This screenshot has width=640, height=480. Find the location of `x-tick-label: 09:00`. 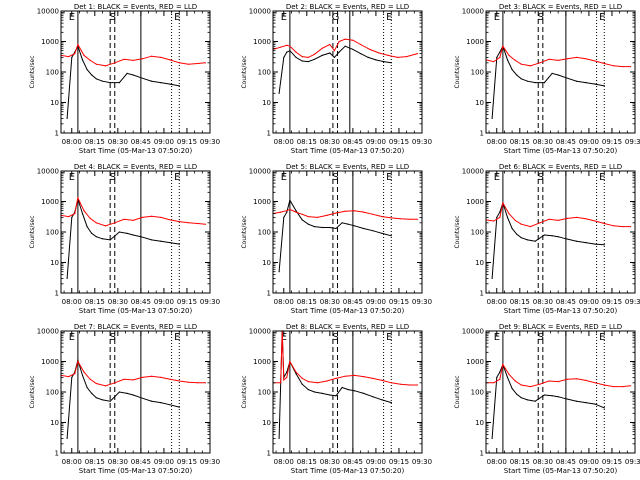

x-tick-label: 09:00 is located at coordinates (376, 142).